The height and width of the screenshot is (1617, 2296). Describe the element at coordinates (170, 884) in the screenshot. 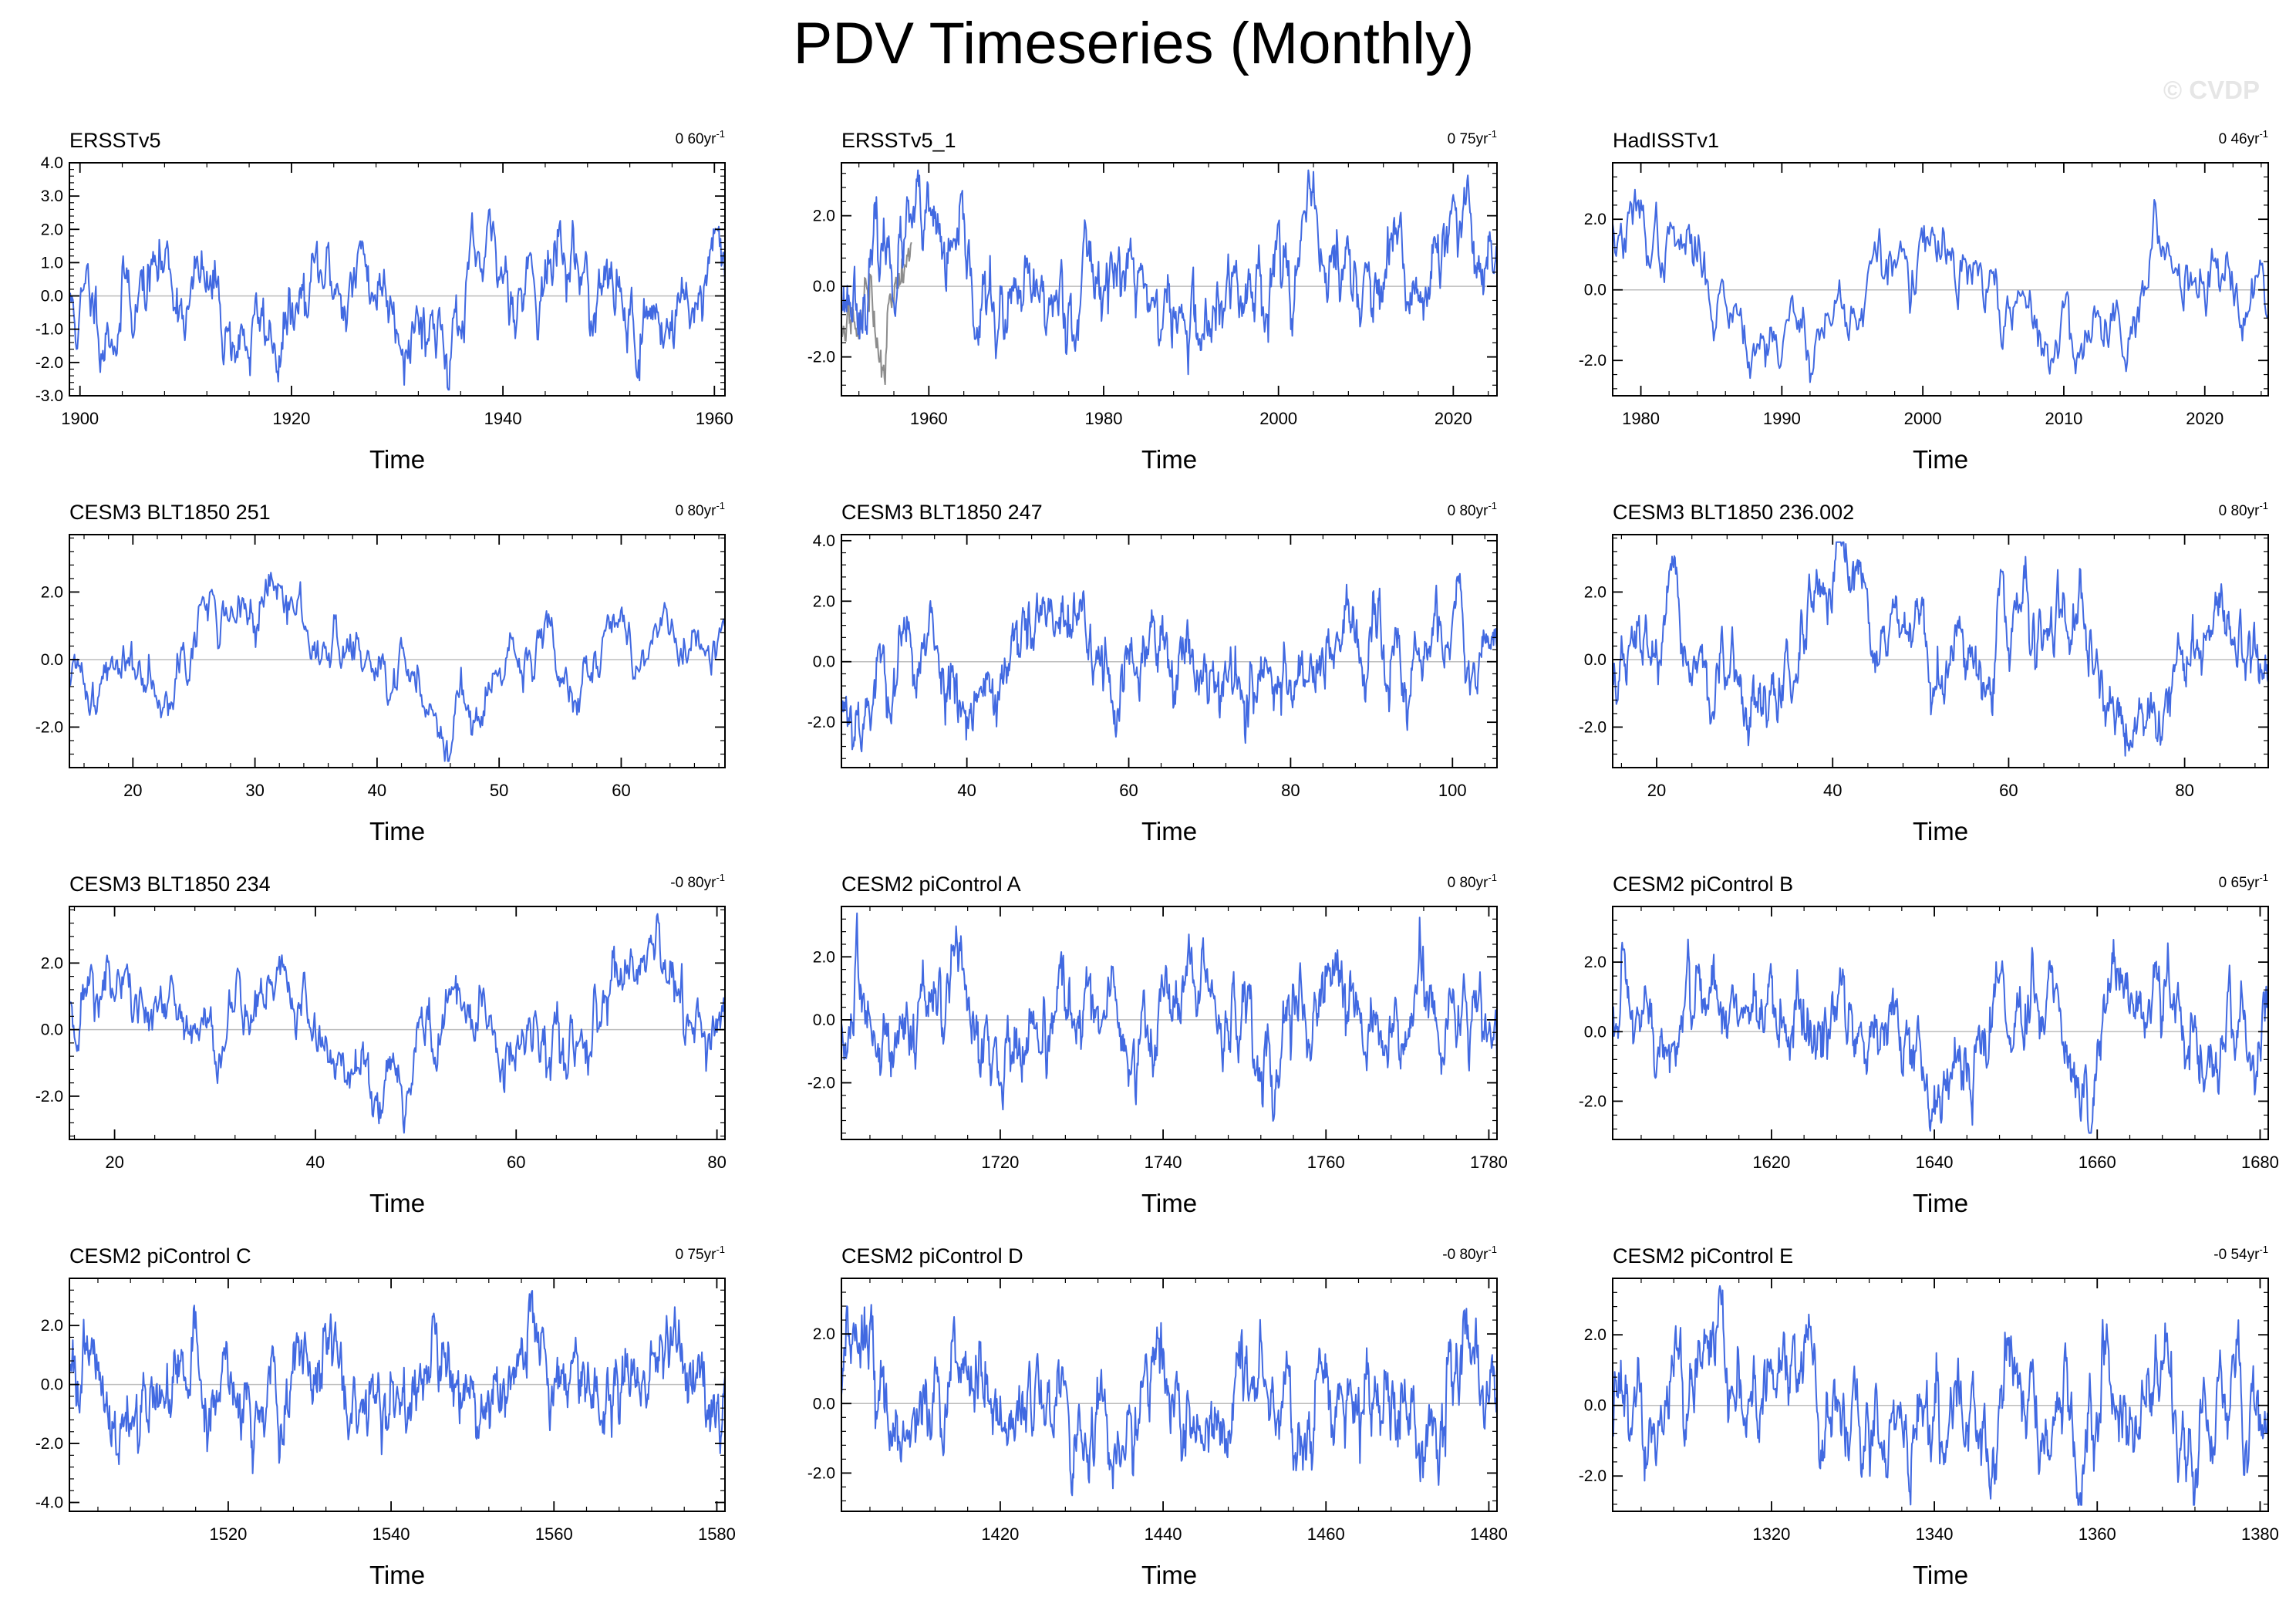

I see `panel-title: CESM3 BLT1850 234` at that location.